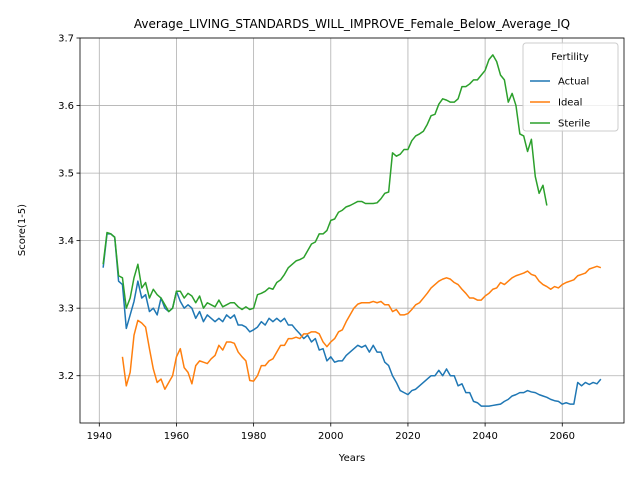  What do you see at coordinates (574, 124) in the screenshot?
I see `legend-entry-sterile: Sterile` at bounding box center [574, 124].